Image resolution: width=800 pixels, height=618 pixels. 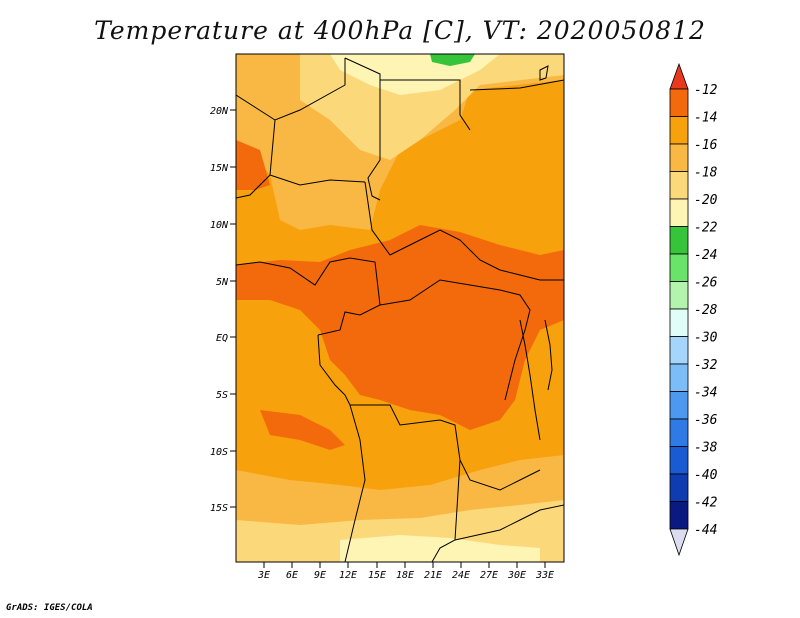 What do you see at coordinates (544, 575) in the screenshot?
I see `lon-label-33e: 33E` at bounding box center [544, 575].